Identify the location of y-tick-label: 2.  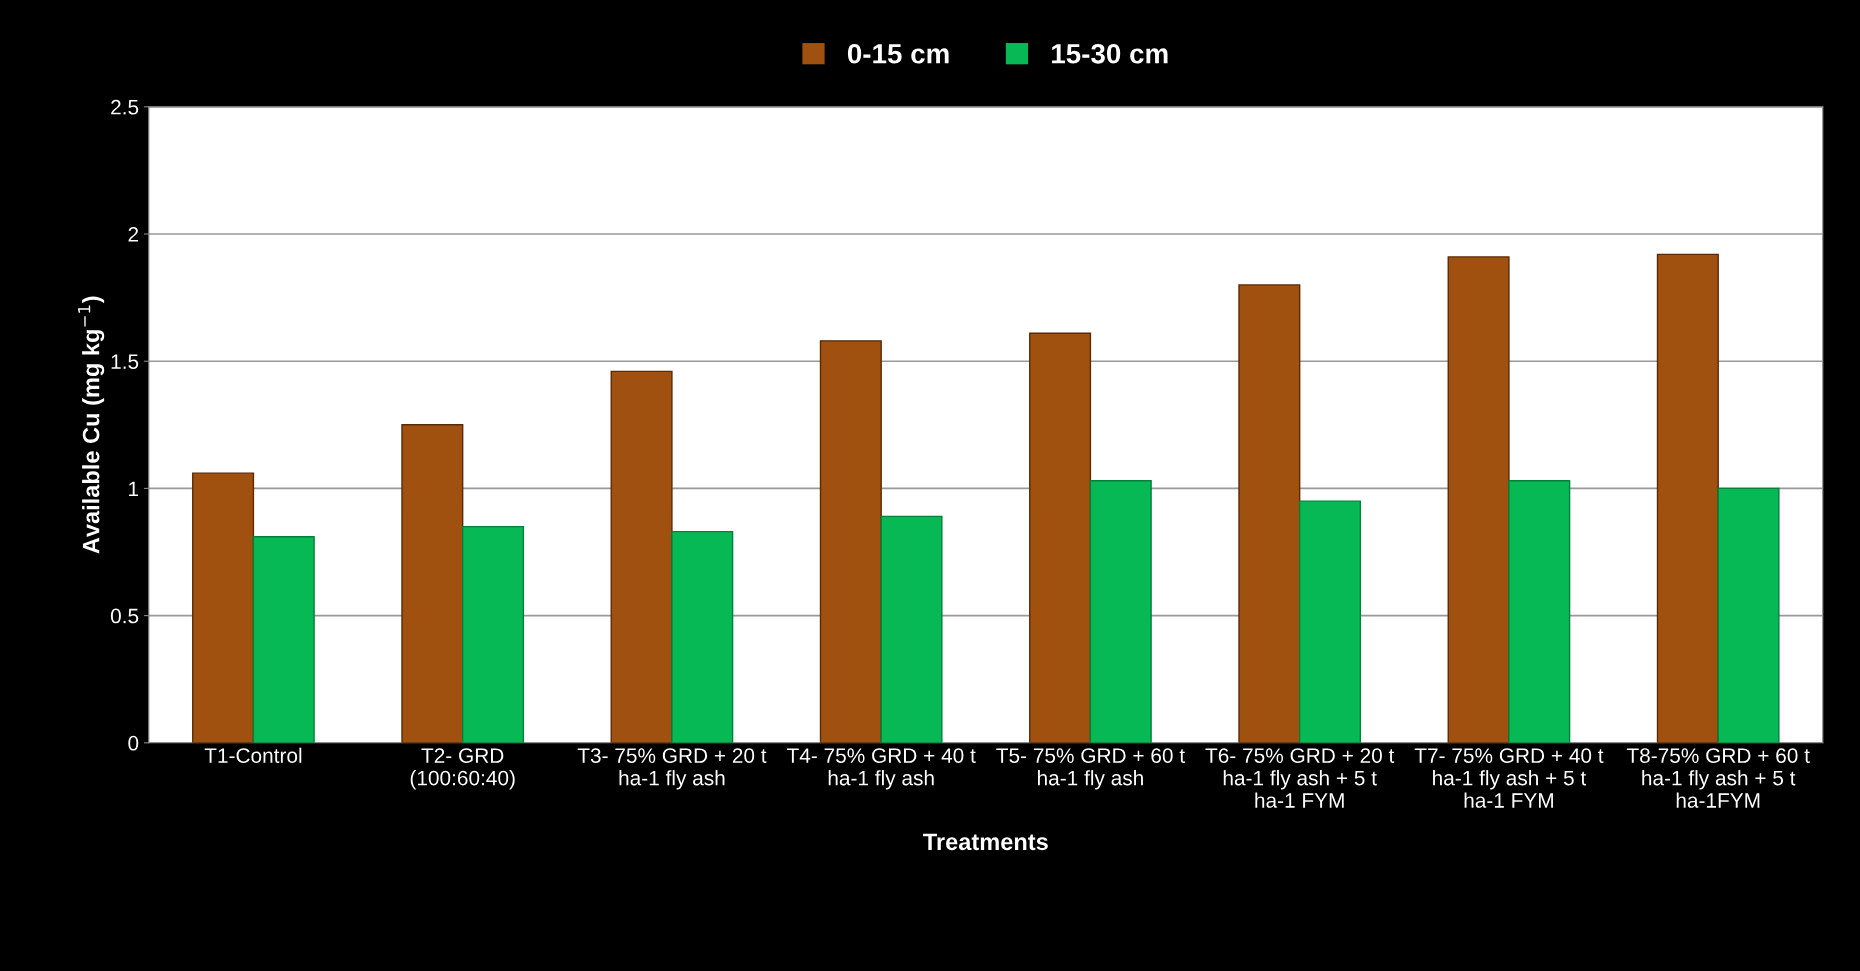
(133, 234).